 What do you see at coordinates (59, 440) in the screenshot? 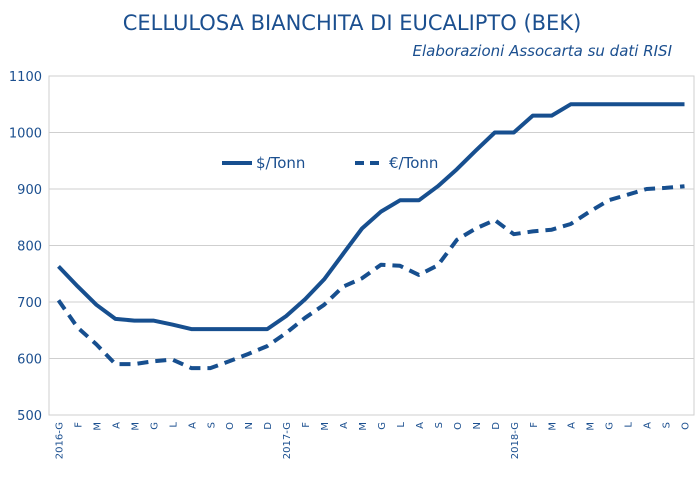
I see `x-tick-label: 2016-G` at bounding box center [59, 440].